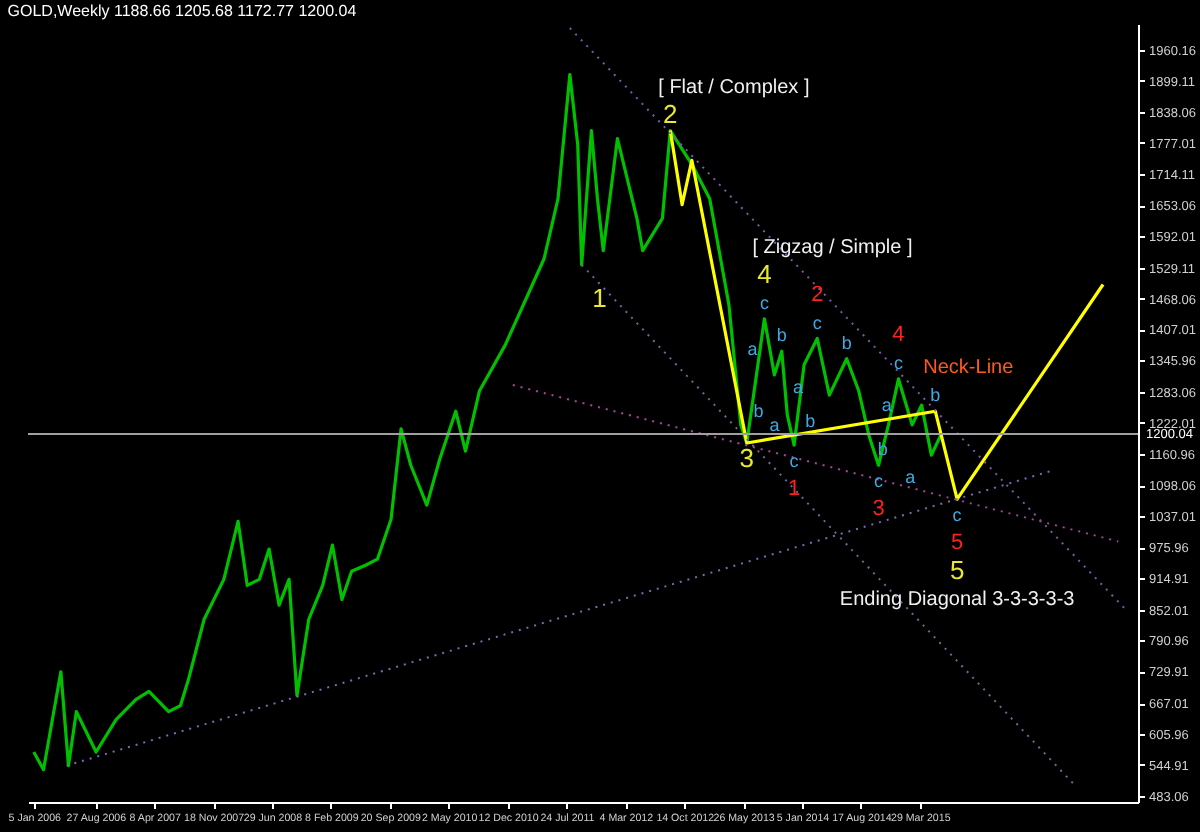 The width and height of the screenshot is (1200, 832). What do you see at coordinates (182, 11) in the screenshot?
I see `chart-title: GOLD,Weekly 1188.66 1205.68 1172.77 1200.04` at bounding box center [182, 11].